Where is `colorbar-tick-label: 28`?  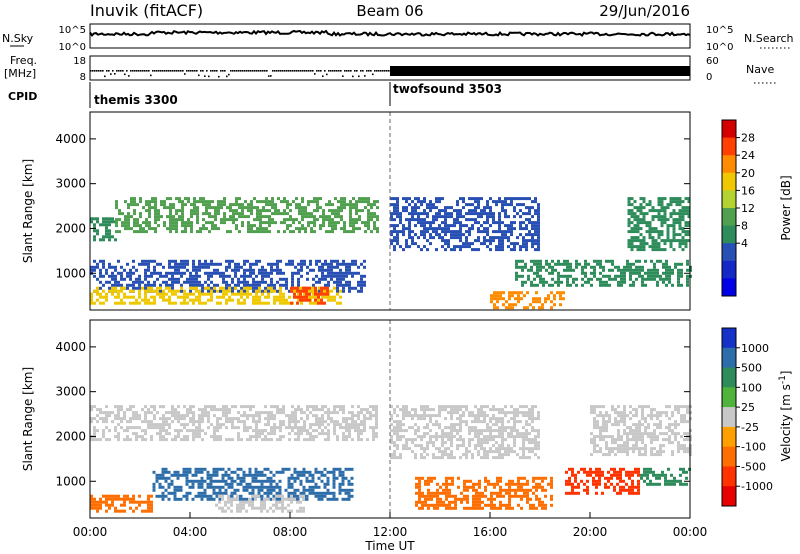
colorbar-tick-label: 28 is located at coordinates (748, 138).